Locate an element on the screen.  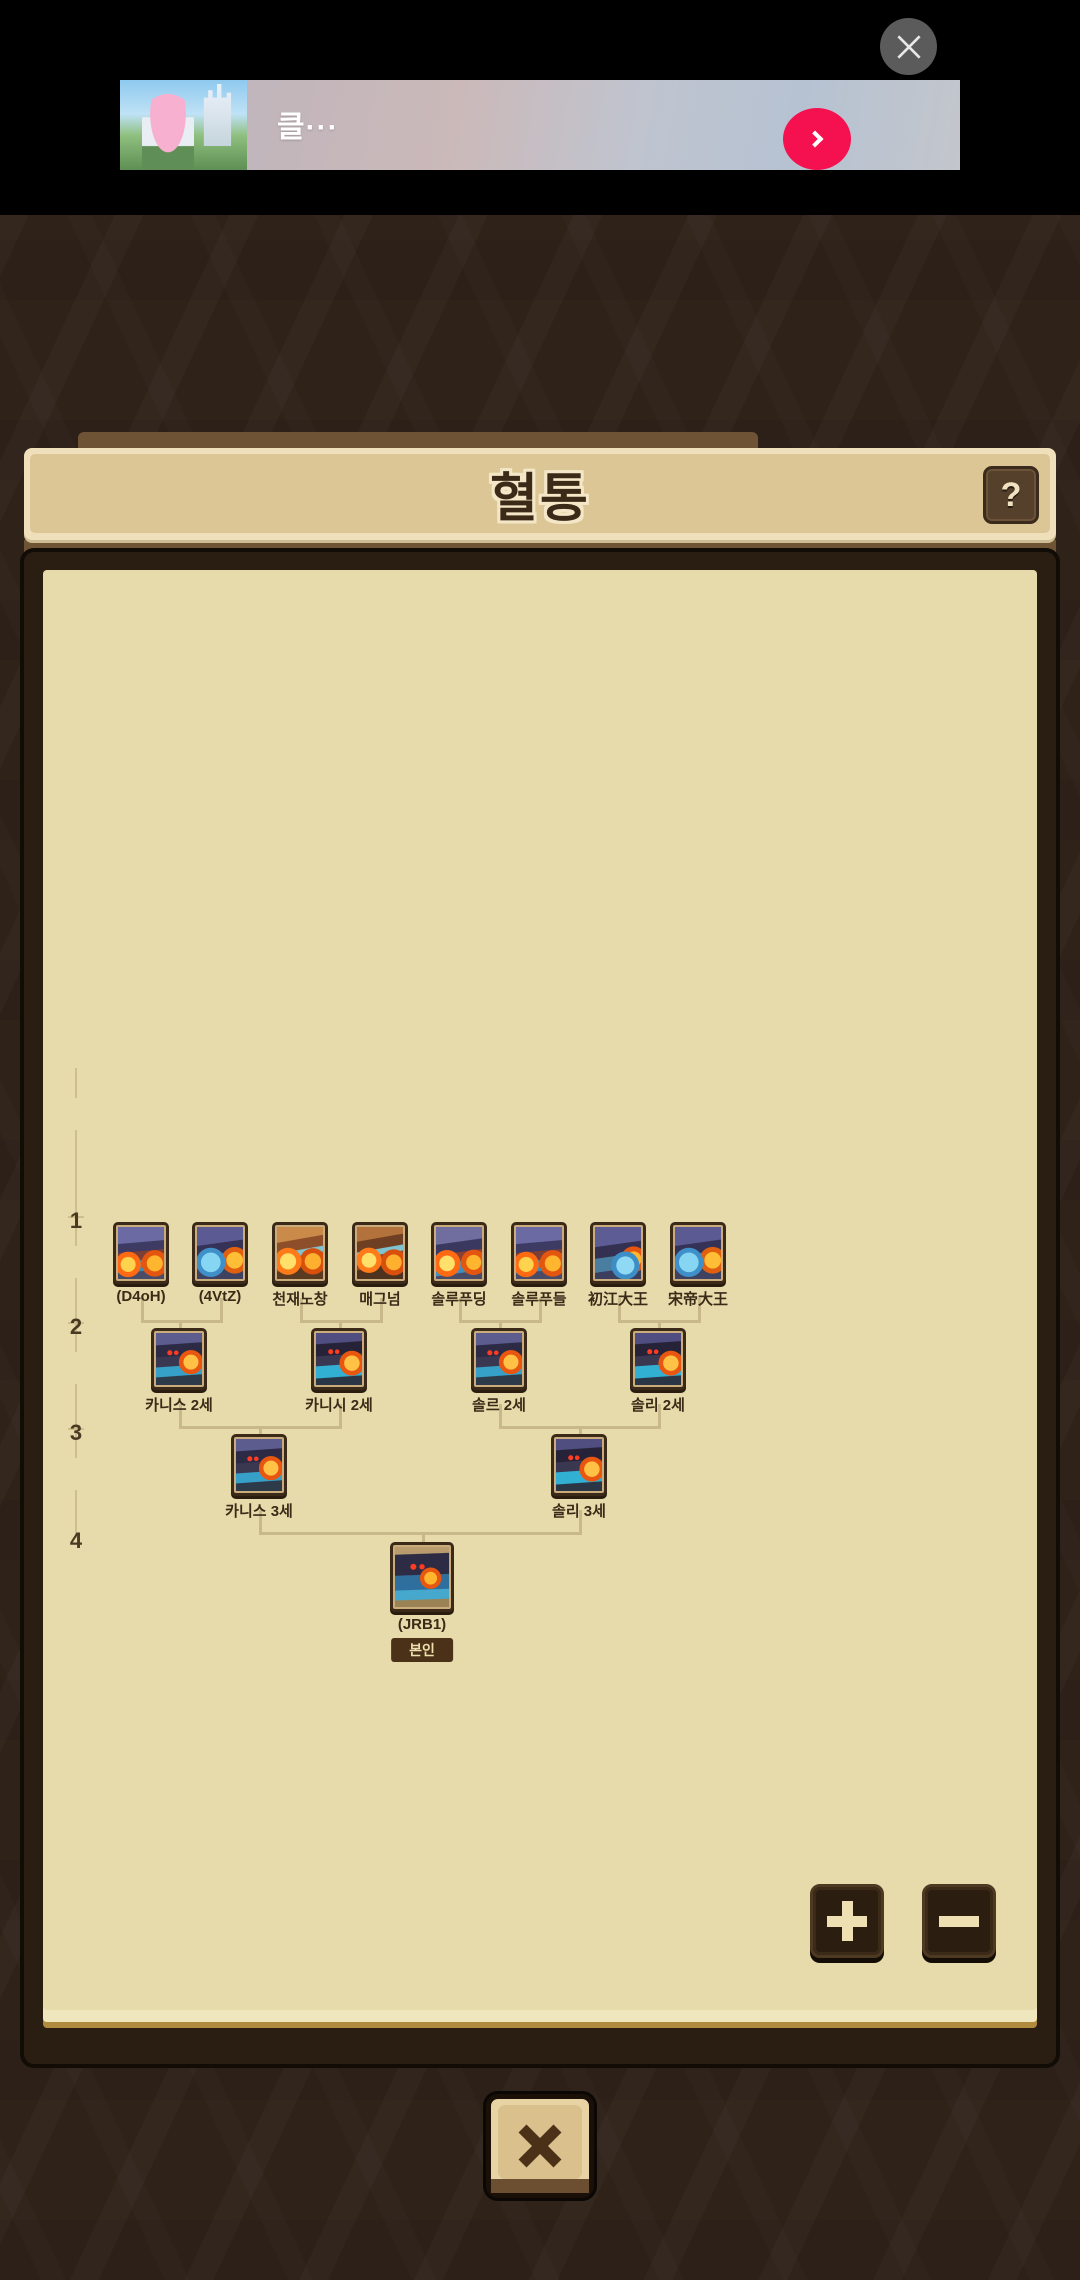
tree-node: (JRB1) 본인 is located at coordinates (422, 1602).